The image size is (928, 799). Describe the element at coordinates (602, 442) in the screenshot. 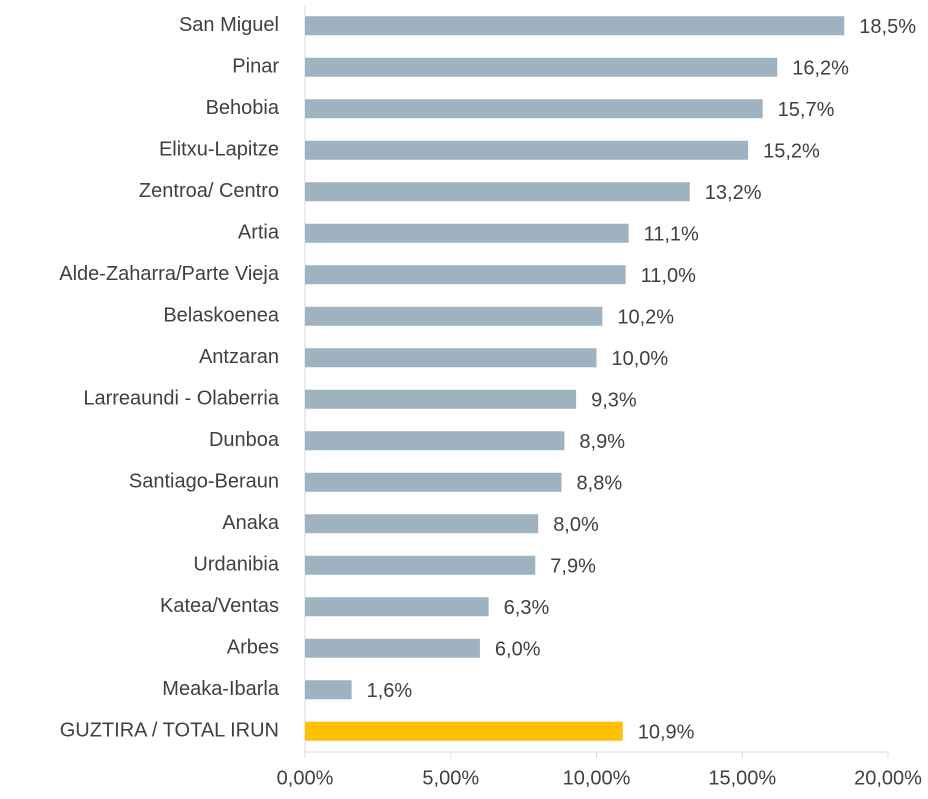

I see `value-label: 8,9%` at that location.